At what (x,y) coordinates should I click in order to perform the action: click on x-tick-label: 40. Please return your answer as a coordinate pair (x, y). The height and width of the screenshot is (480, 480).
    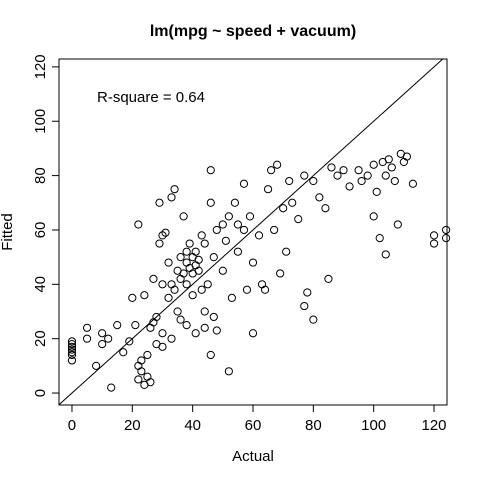
    Looking at the image, I should click on (192, 425).